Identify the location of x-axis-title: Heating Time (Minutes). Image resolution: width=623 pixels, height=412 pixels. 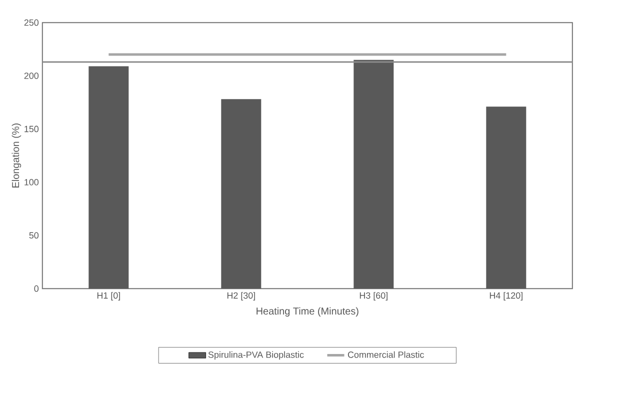
(307, 312).